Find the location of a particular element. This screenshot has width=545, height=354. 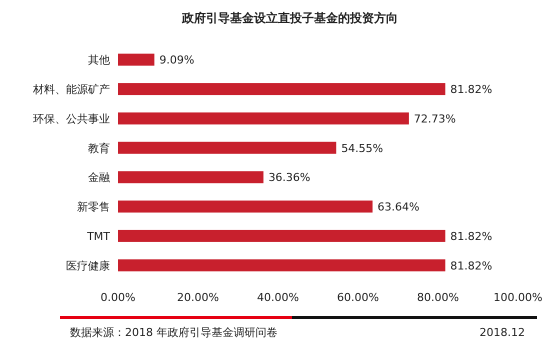

y-tick-label: 医疗健康 is located at coordinates (88, 265).